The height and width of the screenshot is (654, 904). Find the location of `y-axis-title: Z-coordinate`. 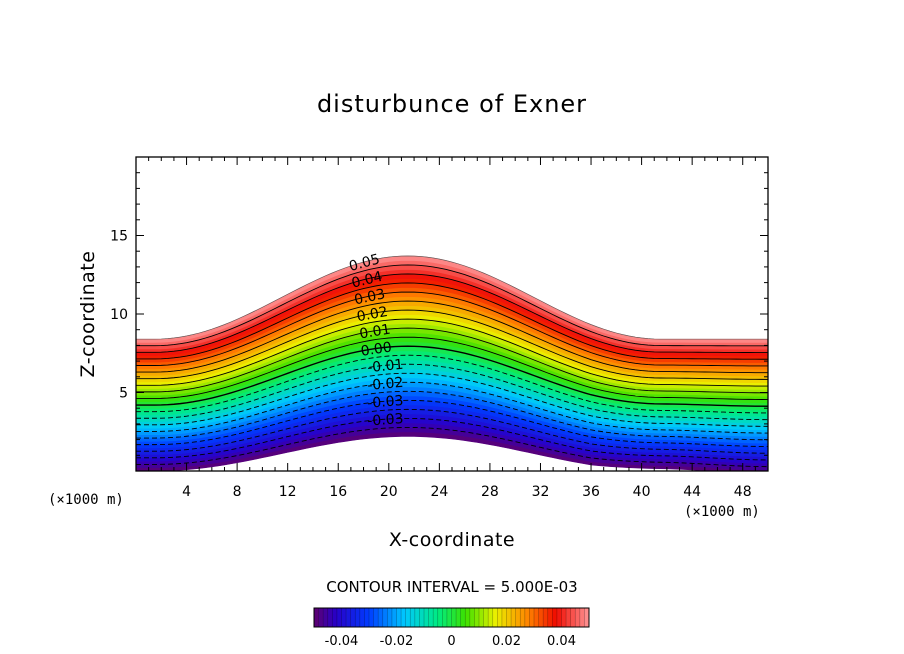

y-axis-title: Z-coordinate is located at coordinates (88, 314).